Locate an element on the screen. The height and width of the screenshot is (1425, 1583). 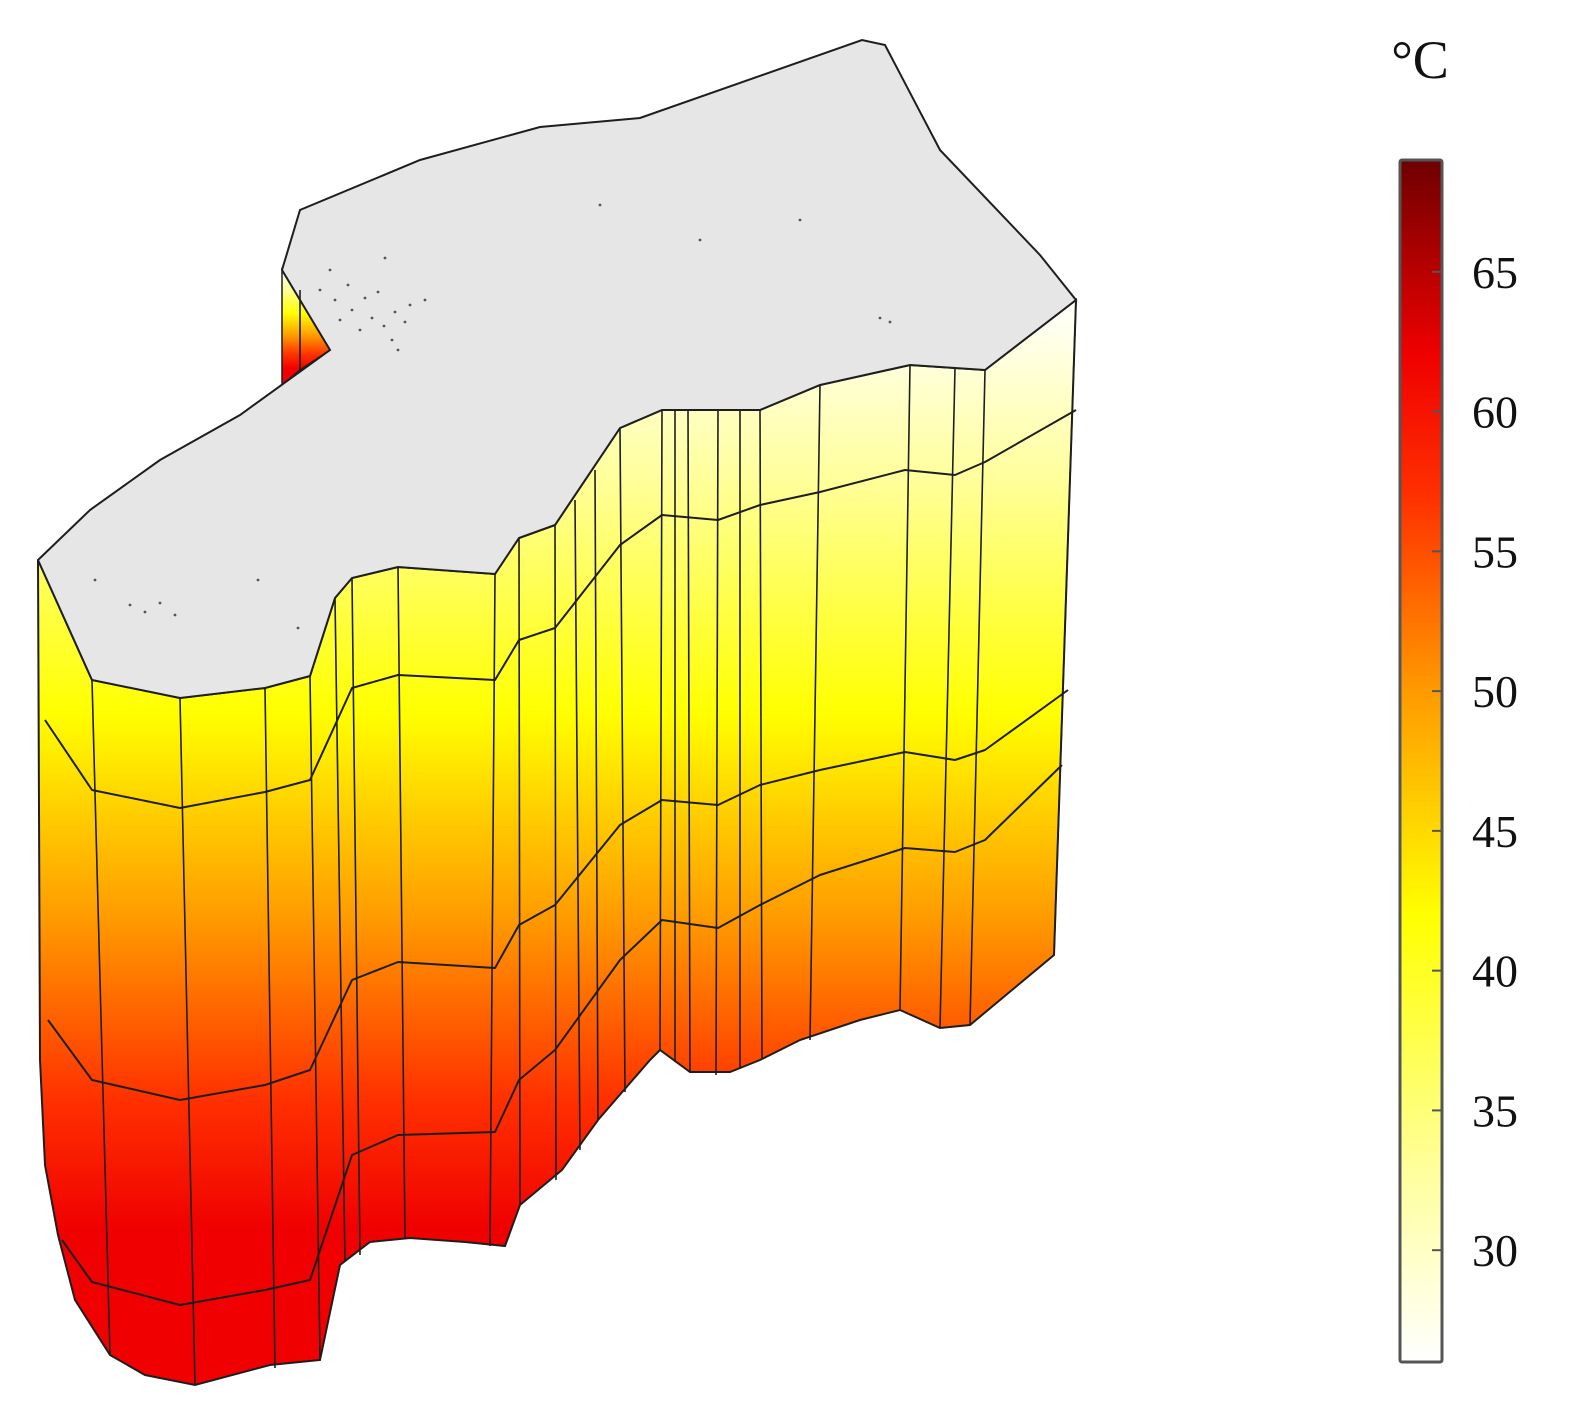
colorbar-tick-label-55: 55 is located at coordinates (1495, 551).